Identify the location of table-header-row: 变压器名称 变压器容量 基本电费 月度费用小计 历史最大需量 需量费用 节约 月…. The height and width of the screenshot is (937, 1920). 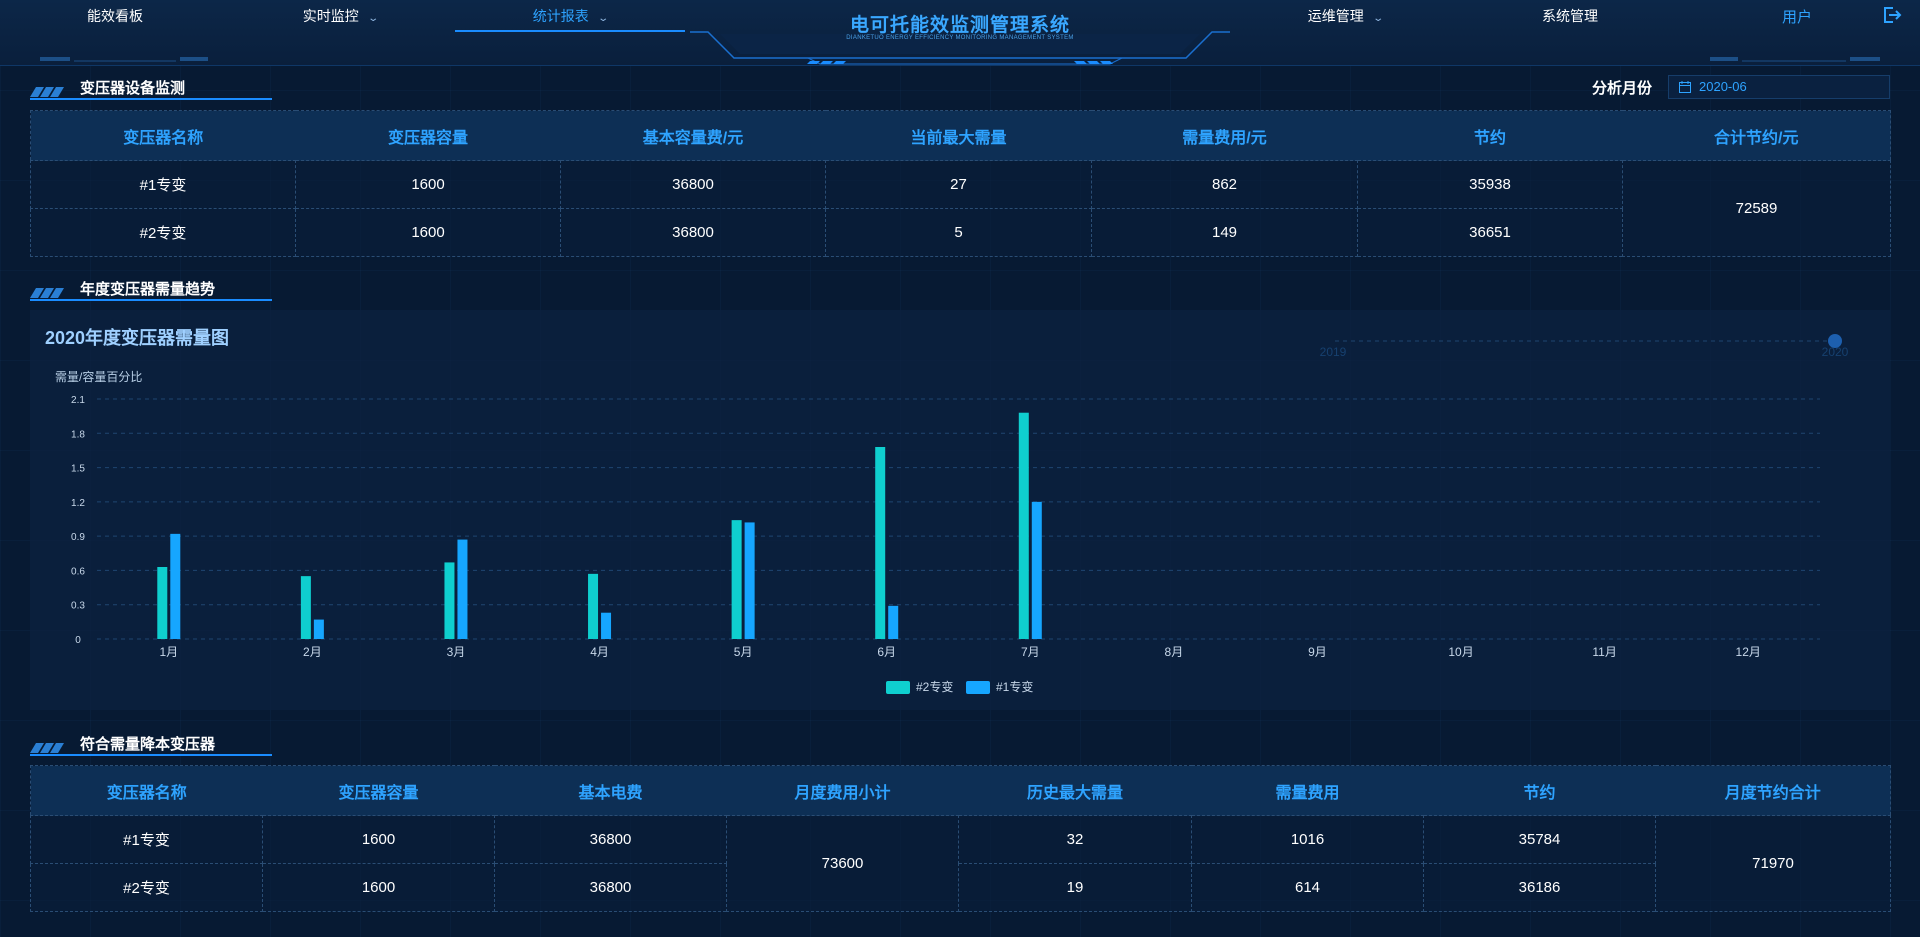
(960, 790).